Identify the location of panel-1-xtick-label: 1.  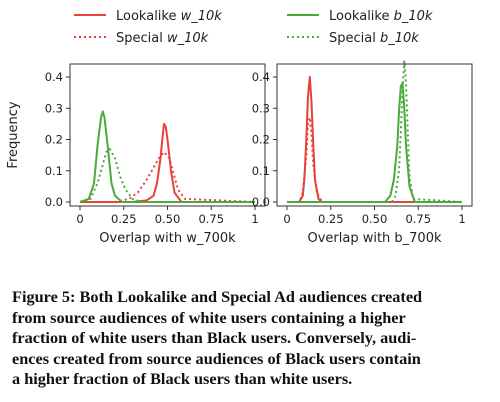
(254, 219).